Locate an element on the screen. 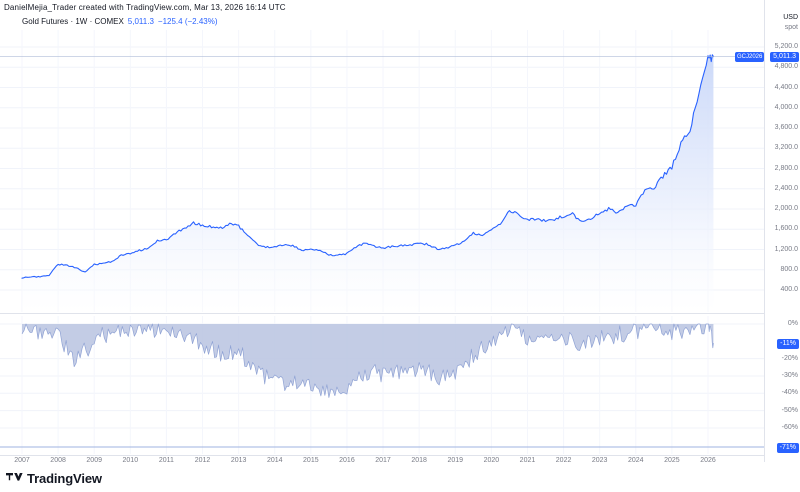 The height and width of the screenshot is (492, 800). price-tick-label: 2,800.0 is located at coordinates (786, 168).